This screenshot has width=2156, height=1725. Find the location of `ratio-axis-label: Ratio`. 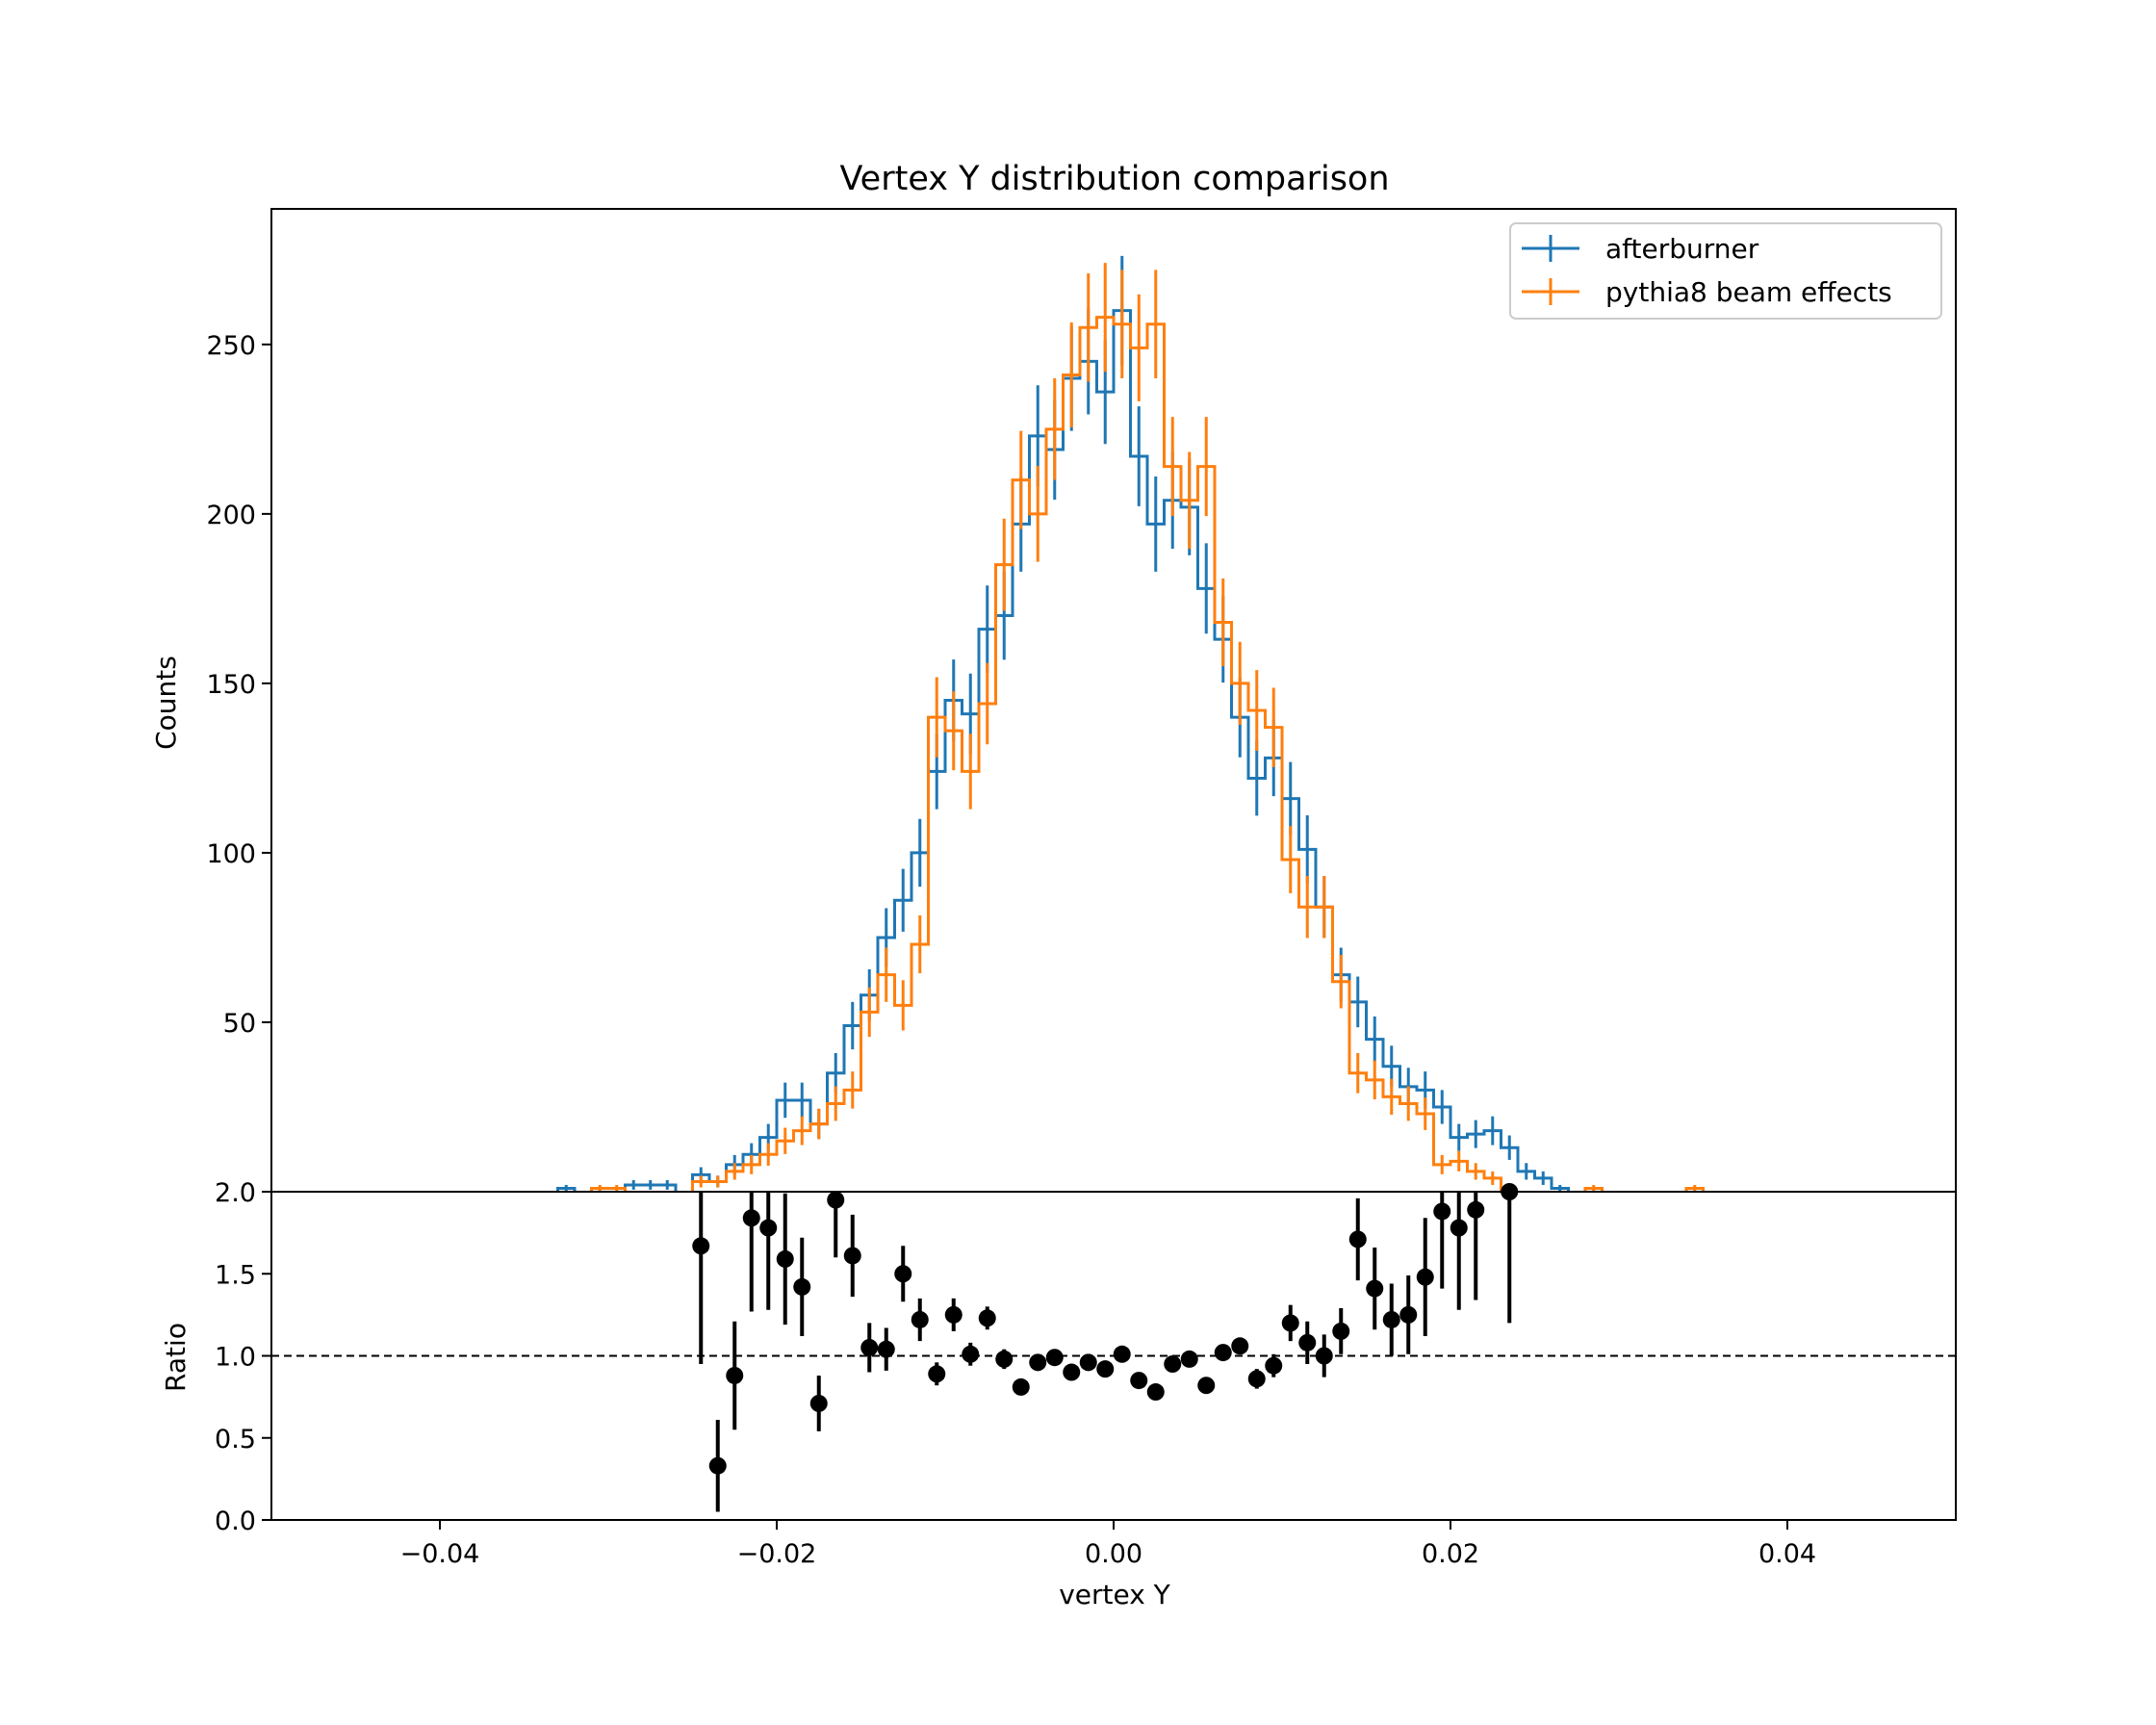

ratio-axis-label: Ratio is located at coordinates (176, 1357).